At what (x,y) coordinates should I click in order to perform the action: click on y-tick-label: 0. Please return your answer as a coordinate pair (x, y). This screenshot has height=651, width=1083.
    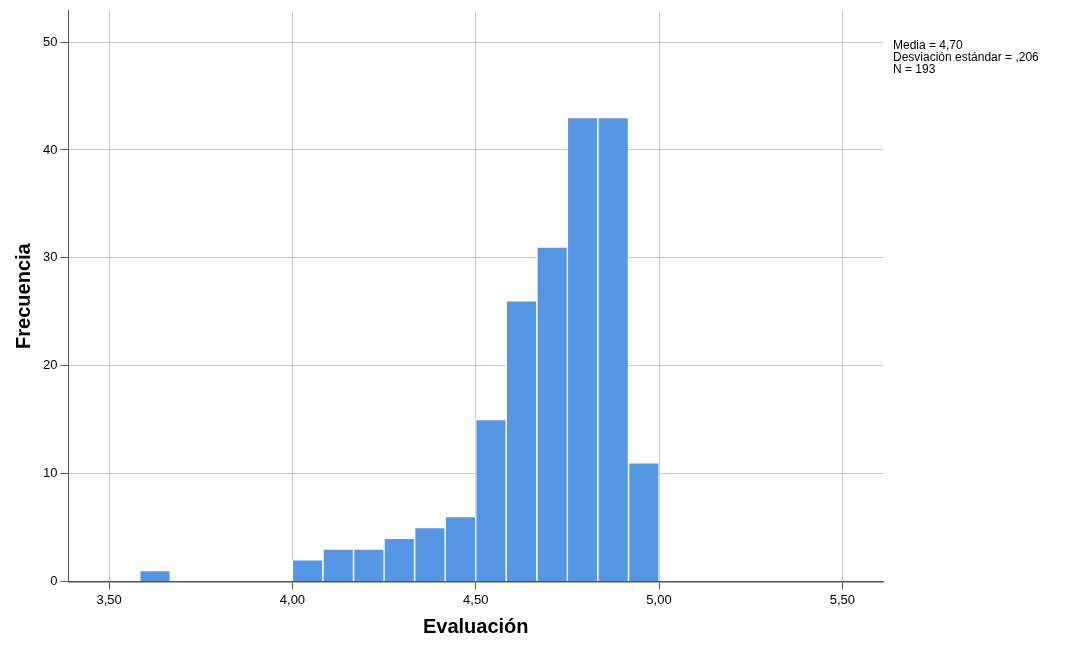
    Looking at the image, I should click on (54, 580).